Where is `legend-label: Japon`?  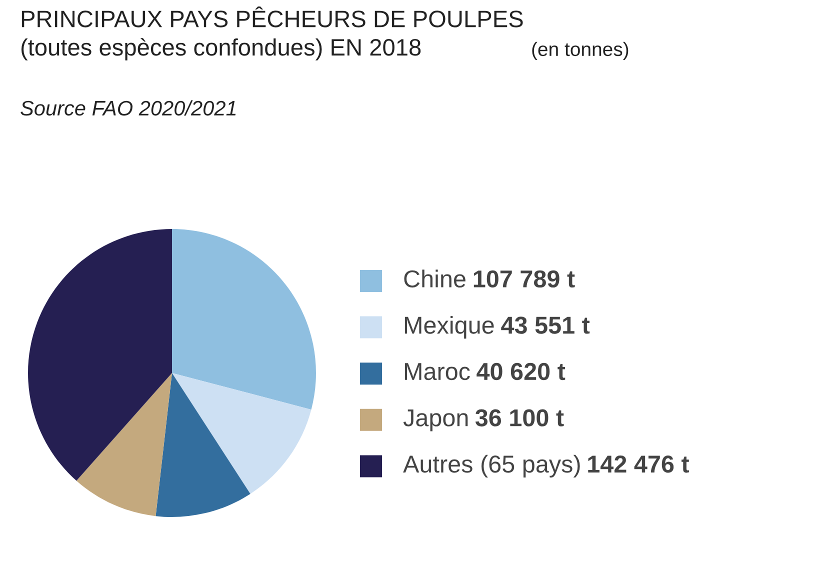 legend-label: Japon is located at coordinates (435, 420).